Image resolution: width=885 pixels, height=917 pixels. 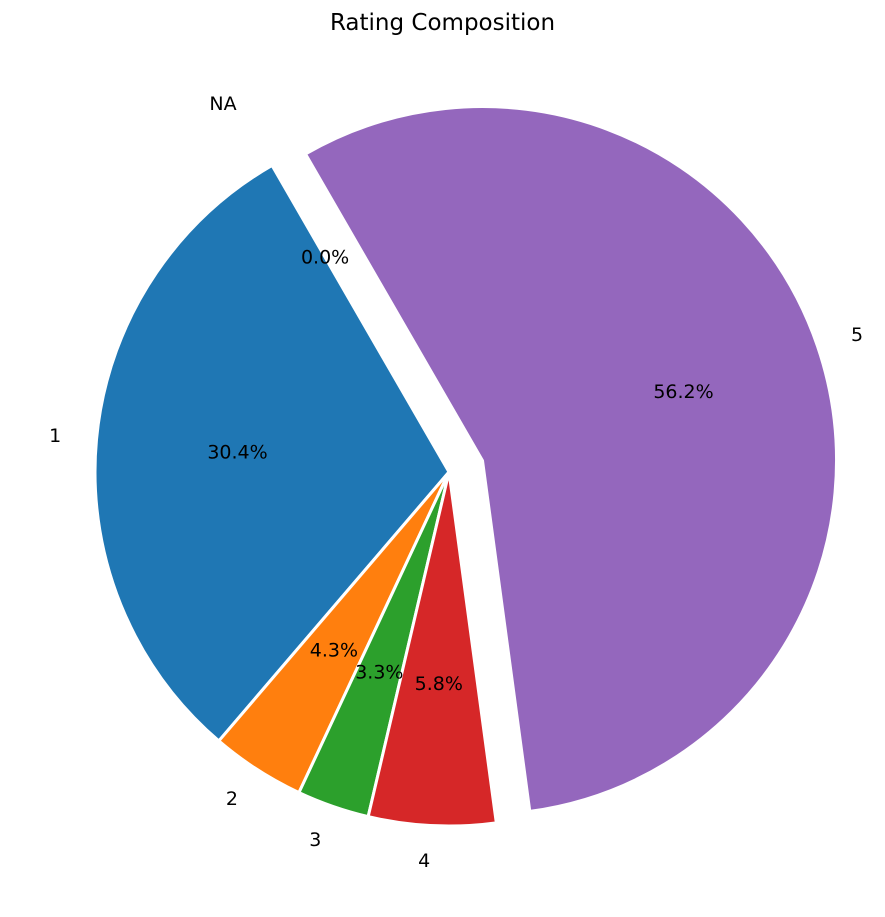 I want to click on slice-percent-5: 56.2%, so click(x=683, y=392).